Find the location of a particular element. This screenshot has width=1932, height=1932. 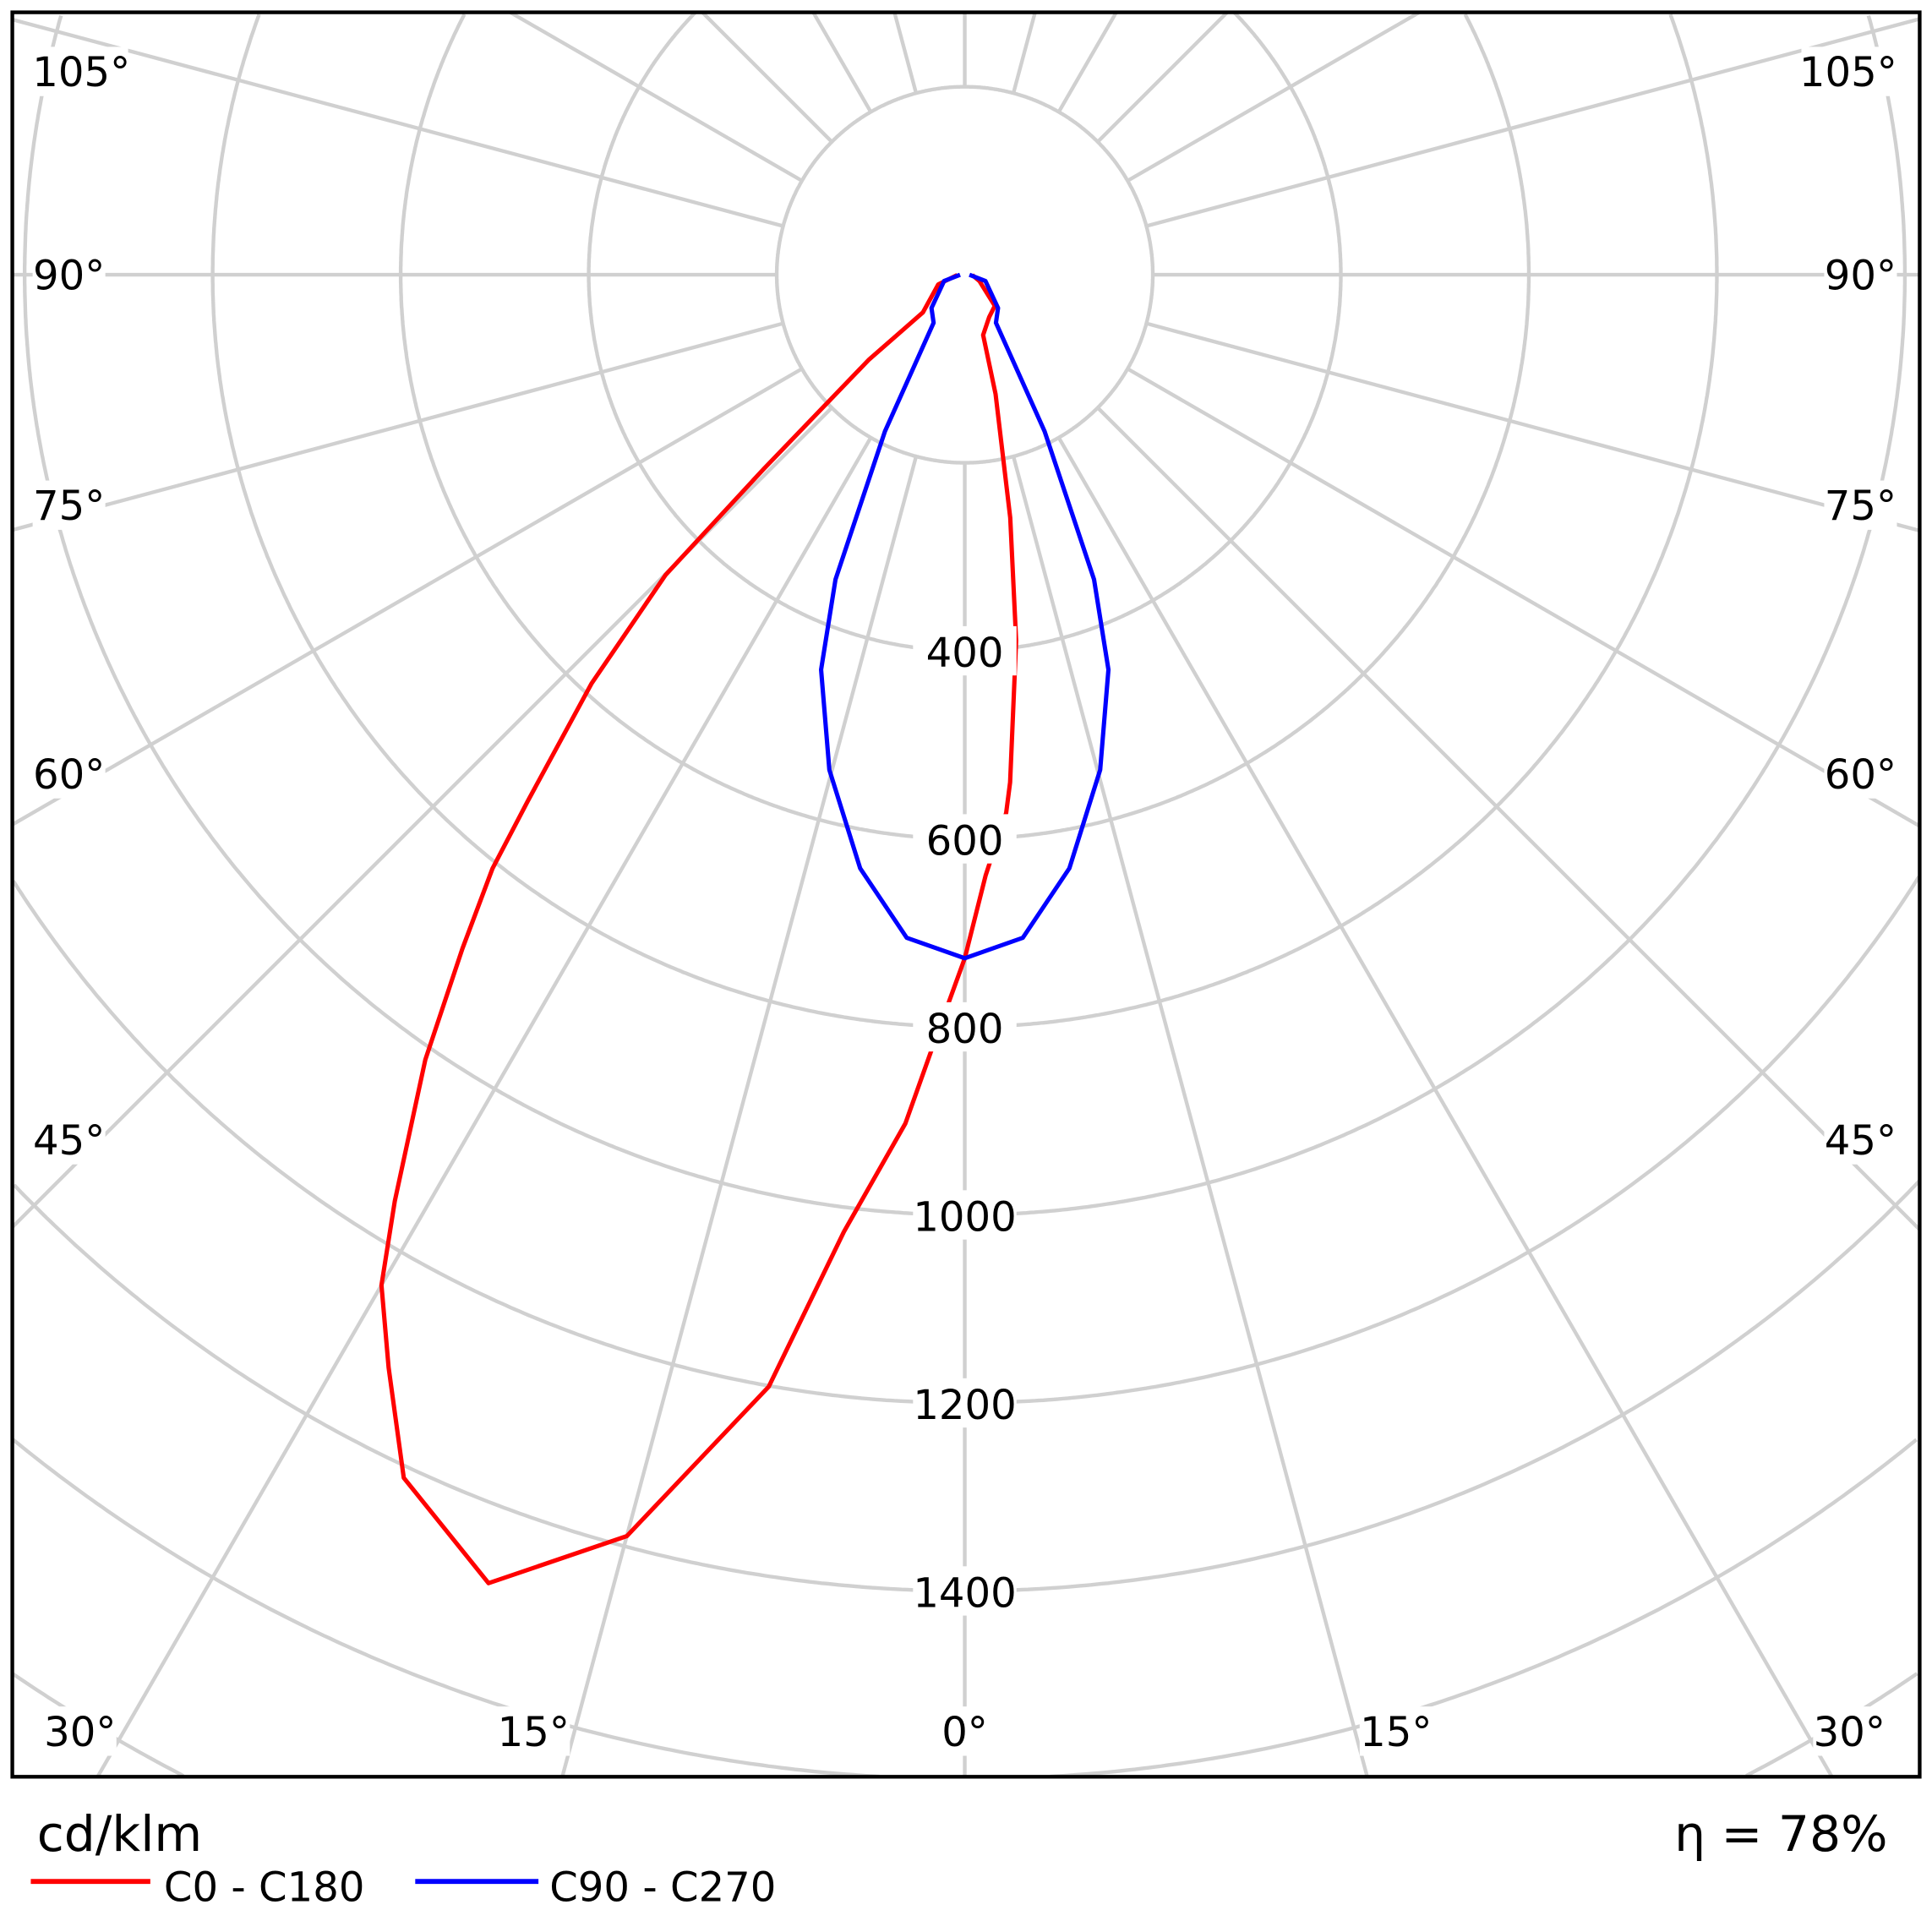

angle-label-right: 75° is located at coordinates (1861, 506).